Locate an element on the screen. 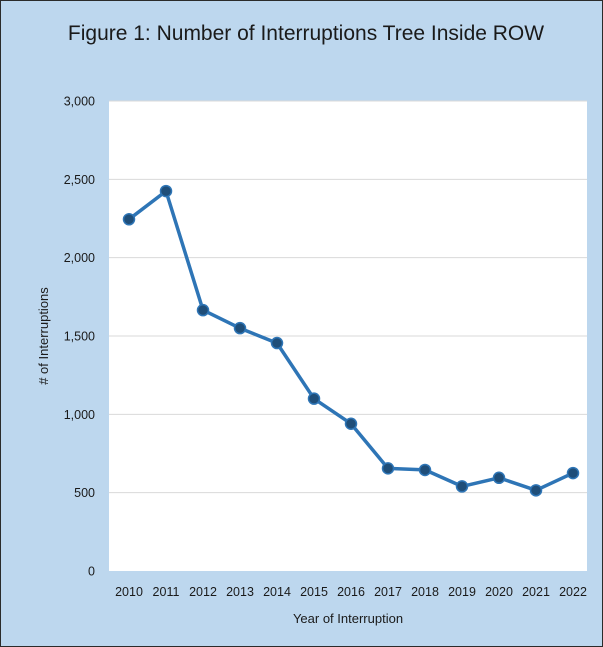 The height and width of the screenshot is (647, 603). y-tick-label: 2,000 is located at coordinates (79, 258).